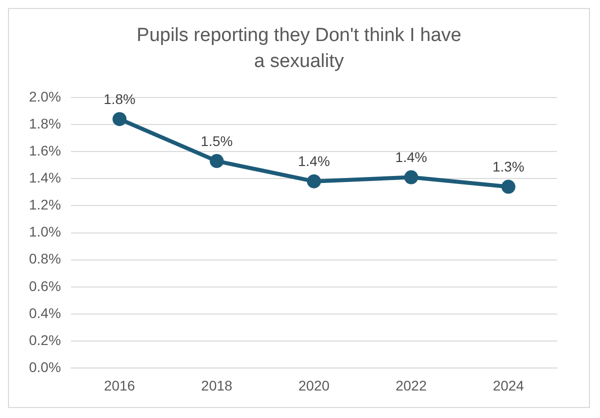 This screenshot has height=418, width=600. Describe the element at coordinates (314, 385) in the screenshot. I see `x-tick-label: 2020` at that location.